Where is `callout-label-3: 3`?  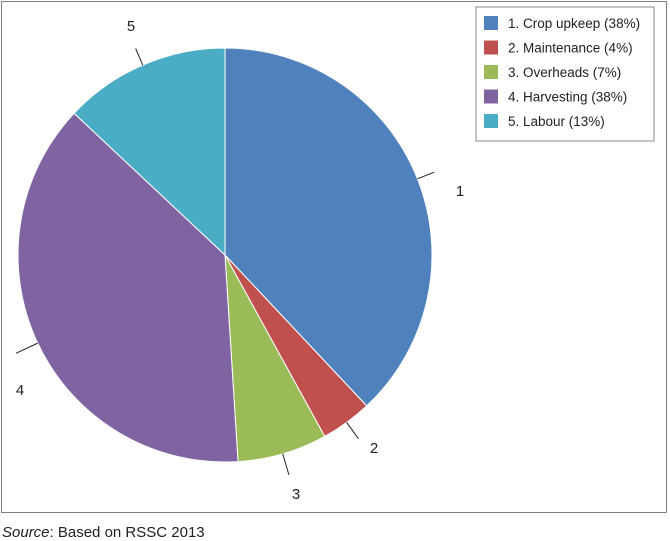
callout-label-3: 3 is located at coordinates (296, 494).